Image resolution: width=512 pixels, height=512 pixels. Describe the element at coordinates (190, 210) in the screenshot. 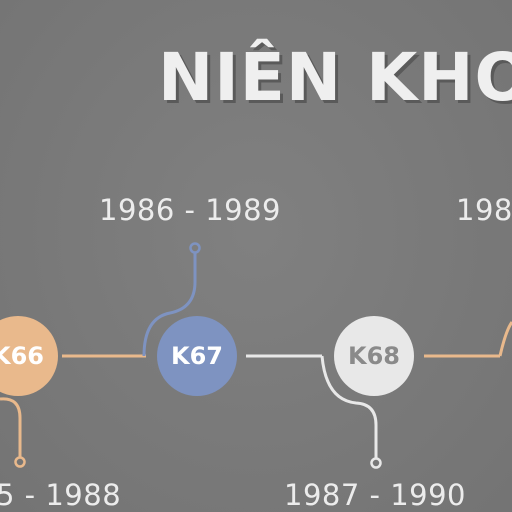

I see `year-label-k67: 1986 - 1989` at that location.